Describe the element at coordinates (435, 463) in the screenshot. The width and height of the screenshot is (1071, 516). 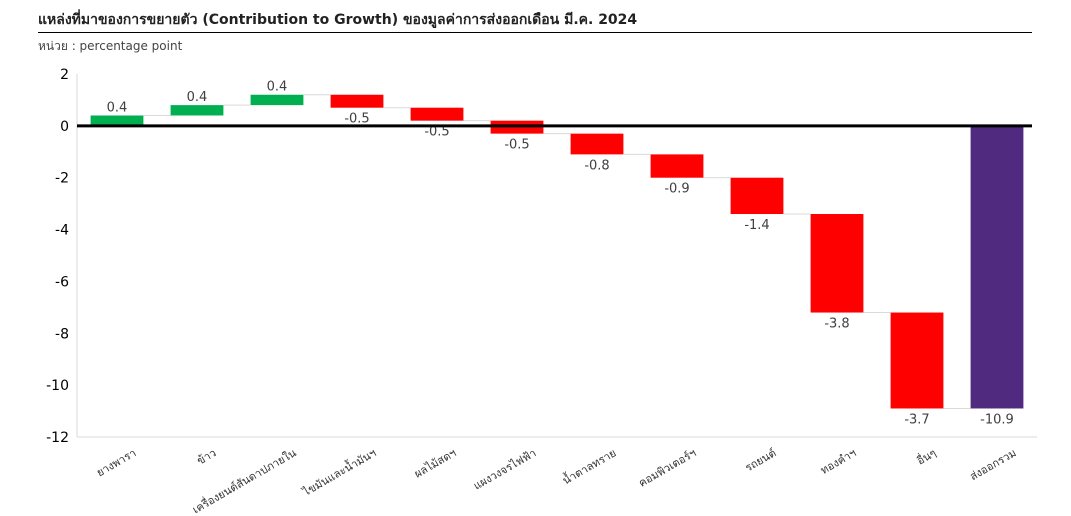
I see `category-label: ผลไม้สดฯ` at that location.